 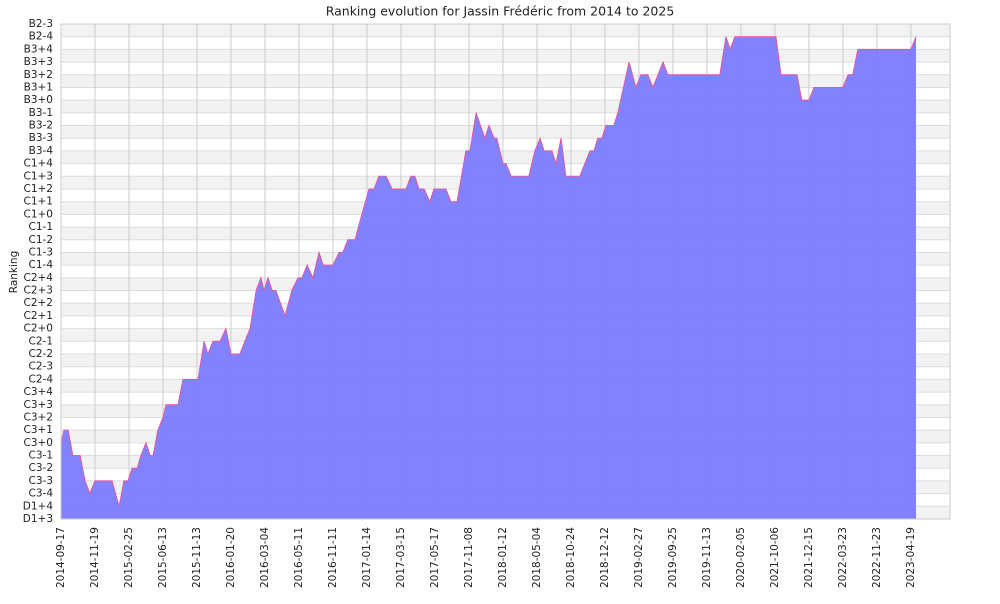 What do you see at coordinates (41, 367) in the screenshot?
I see `y-tick-label: C2-3` at bounding box center [41, 367].